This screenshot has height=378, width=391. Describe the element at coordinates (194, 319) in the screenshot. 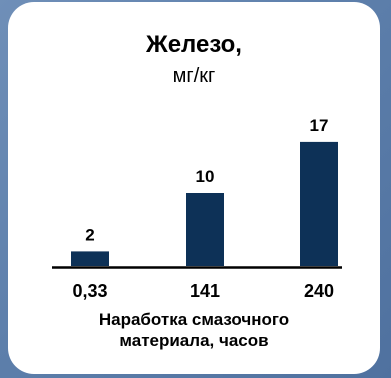

I see `x-axis-label-line-1: Наработка смазочного` at that location.